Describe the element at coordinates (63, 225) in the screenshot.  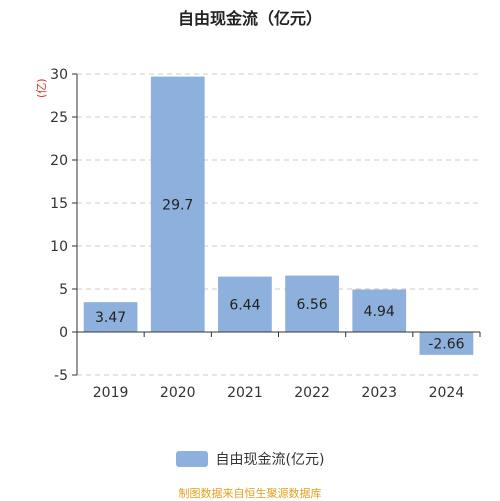
I see `y-axis-ticks: -5 0 5 10 15 20 25 30` at that location.